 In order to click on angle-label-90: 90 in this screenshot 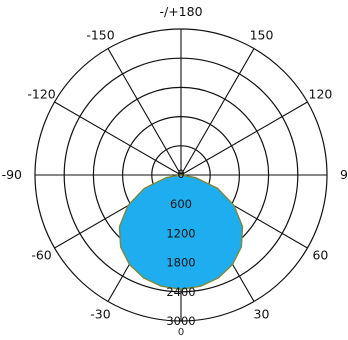, I will do `click(344, 174)`.